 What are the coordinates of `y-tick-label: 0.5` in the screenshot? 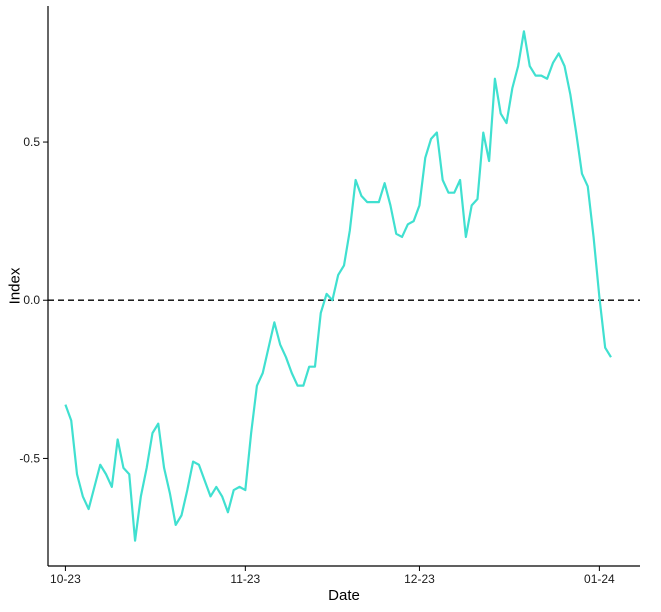 It's located at (31, 142).